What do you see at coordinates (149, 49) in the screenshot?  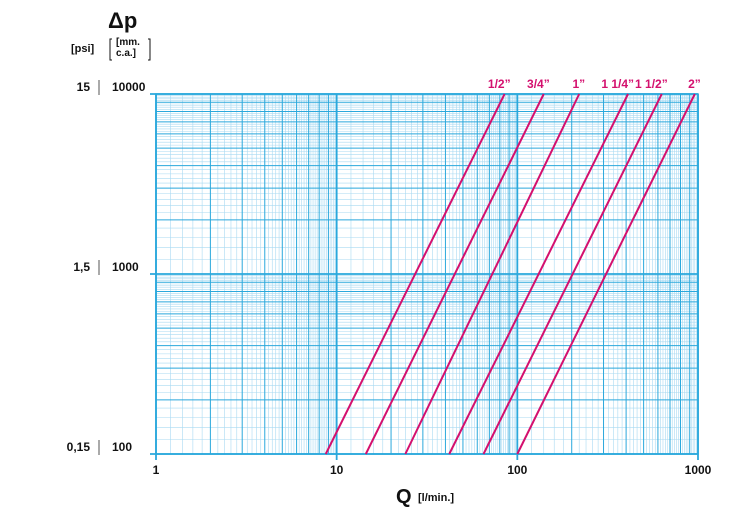 I see `y-unit-bracket-right` at bounding box center [149, 49].